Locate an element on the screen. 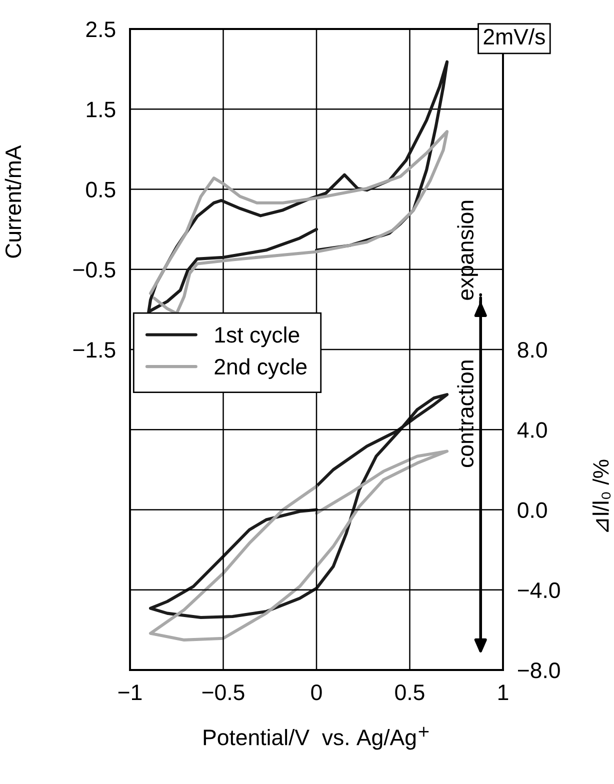  x-axis-title: Potential/V vs. Ag/Ag$^{+}$ is located at coordinates (316, 738).